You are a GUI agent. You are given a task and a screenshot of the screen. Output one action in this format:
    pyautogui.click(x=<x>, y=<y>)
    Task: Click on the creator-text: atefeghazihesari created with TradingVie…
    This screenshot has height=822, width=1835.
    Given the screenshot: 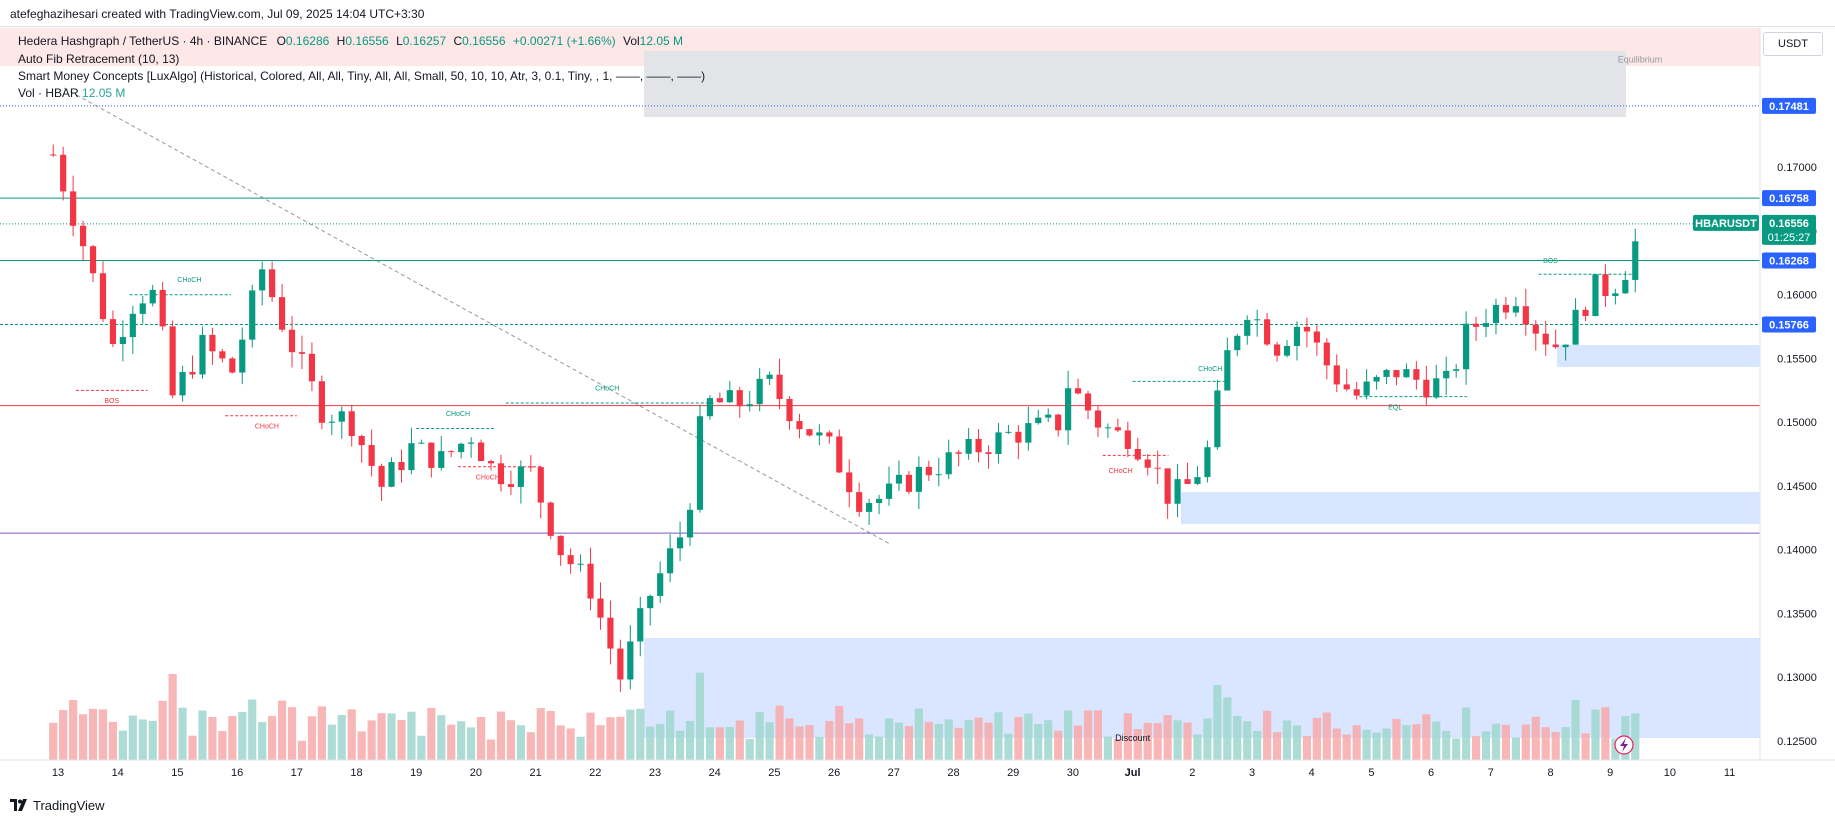 What is the action you would take?
    pyautogui.click(x=217, y=14)
    